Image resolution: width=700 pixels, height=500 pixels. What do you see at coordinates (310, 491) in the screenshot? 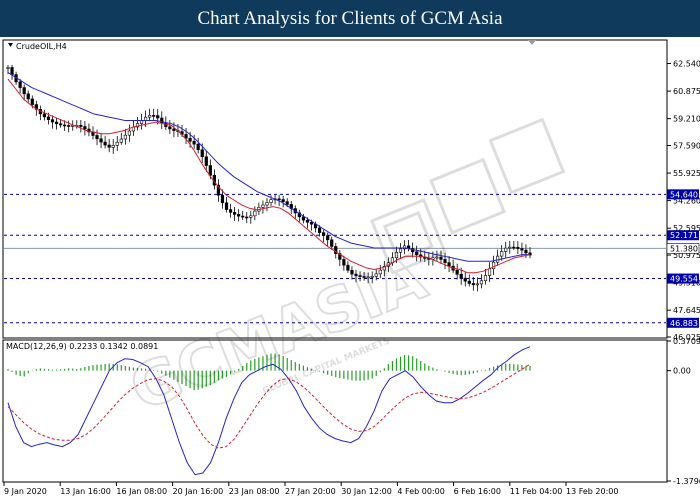
I see `time-tick-label-5: 27 Jan 20:00` at bounding box center [310, 491].